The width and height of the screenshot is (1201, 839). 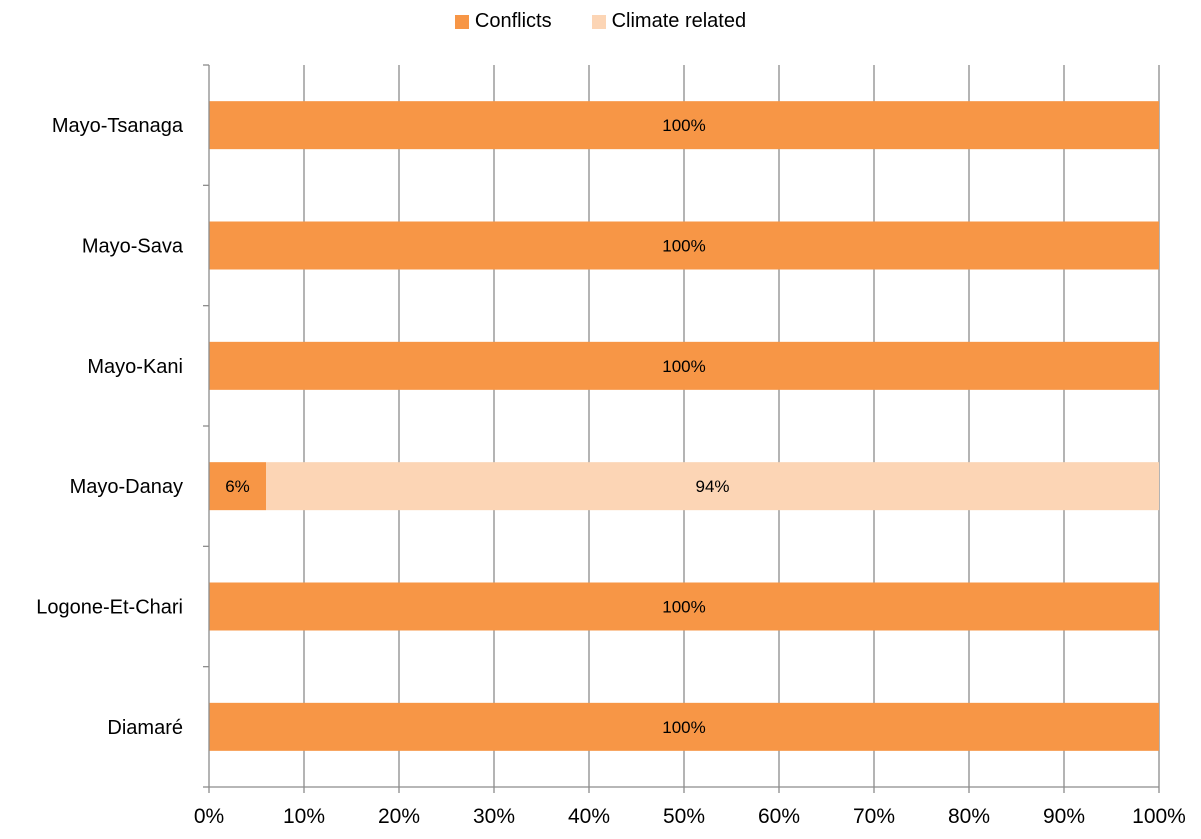 I want to click on legend: Conflicts Climate related, so click(x=600, y=21).